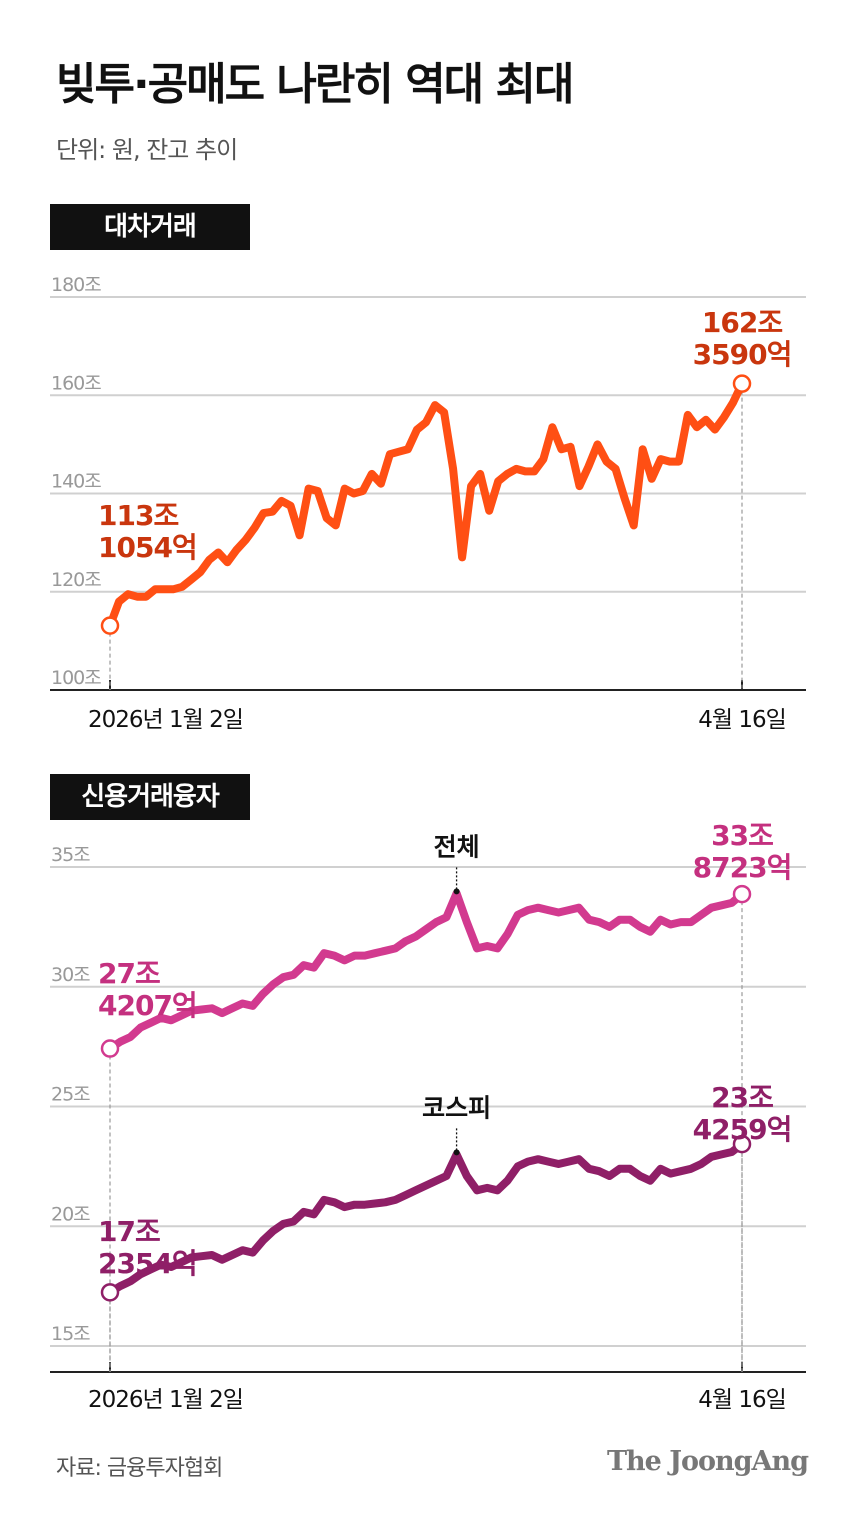  Describe the element at coordinates (707, 1461) in the screenshot. I see `publisher-logo: The JoongAng` at that location.